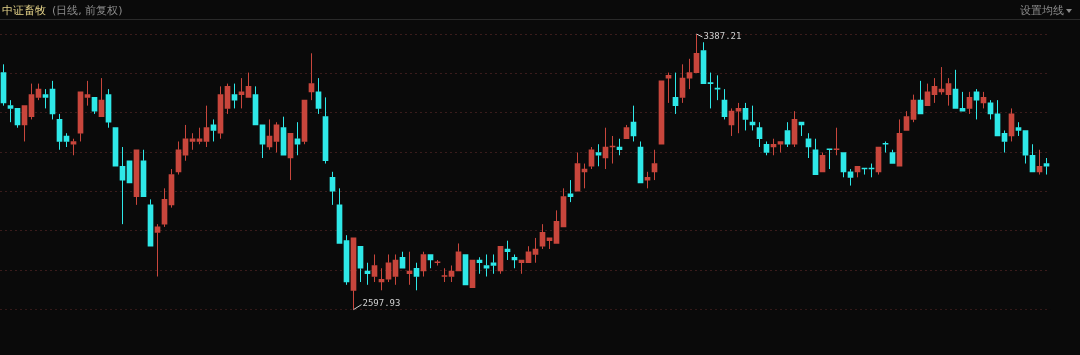 This screenshot has width=1080, height=355. What do you see at coordinates (1042, 10) in the screenshot?
I see `text: 设置均线` at bounding box center [1042, 10].